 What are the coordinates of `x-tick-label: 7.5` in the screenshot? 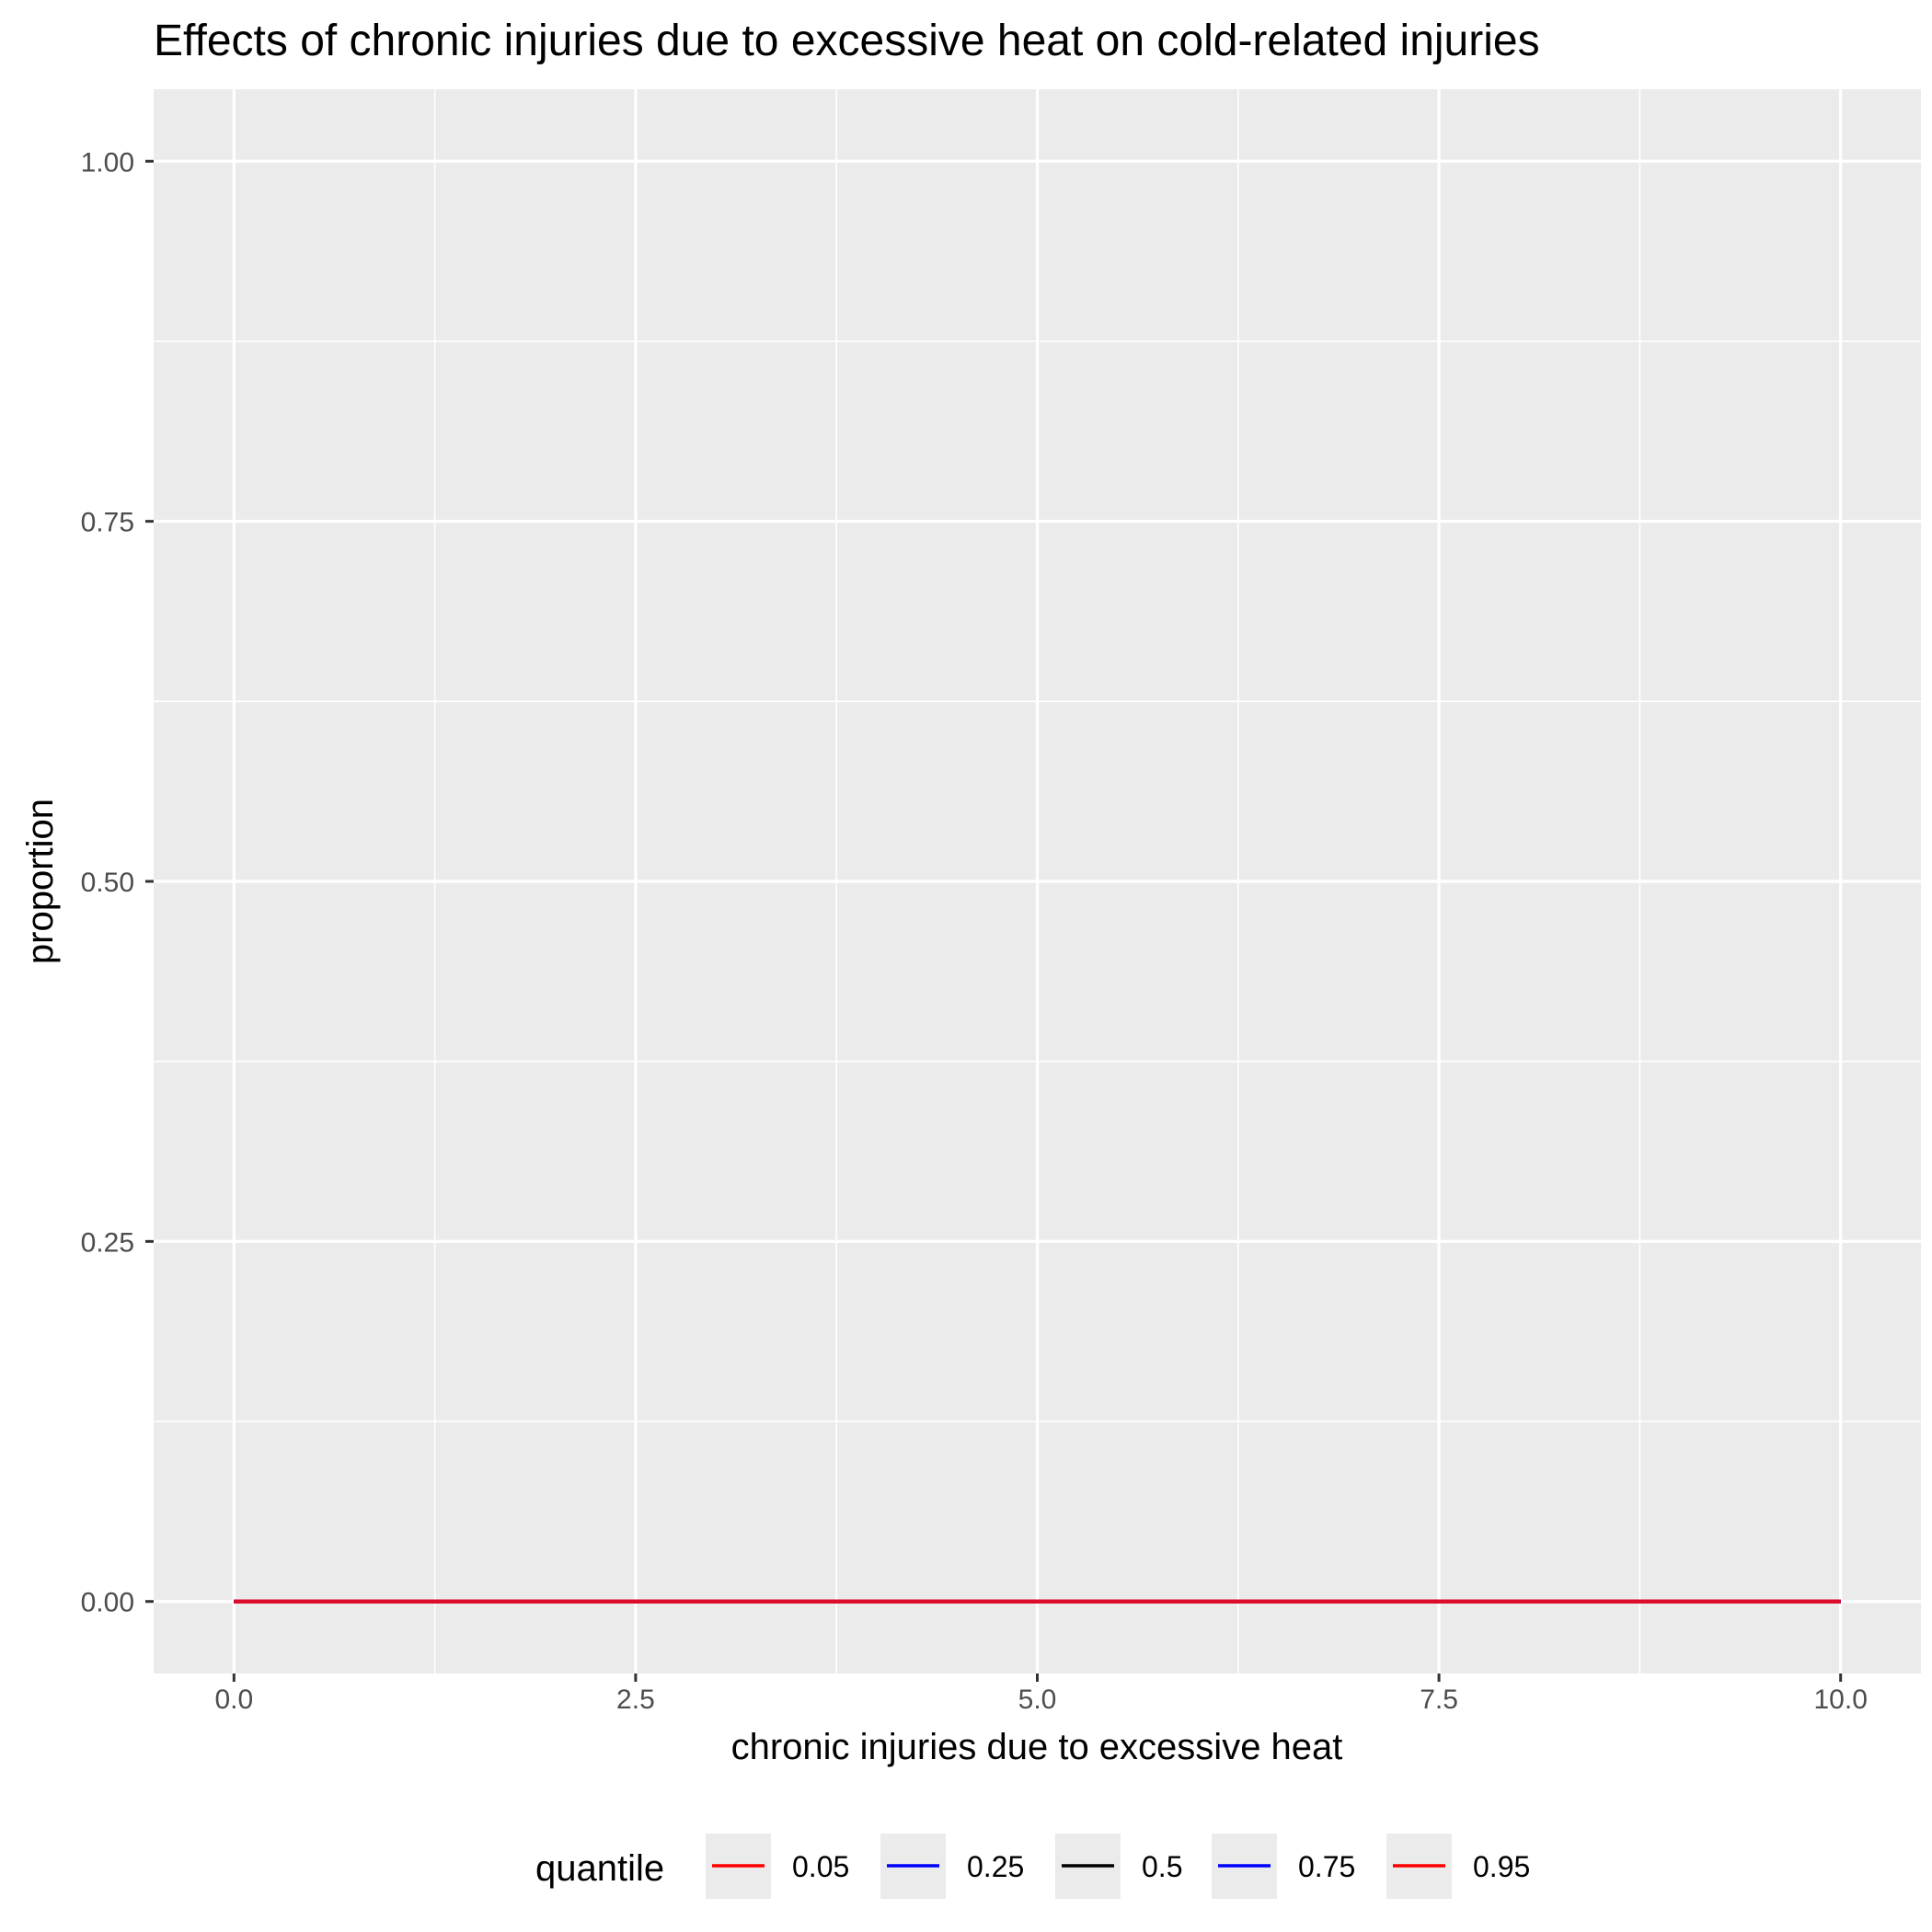 It's located at (1439, 1700).